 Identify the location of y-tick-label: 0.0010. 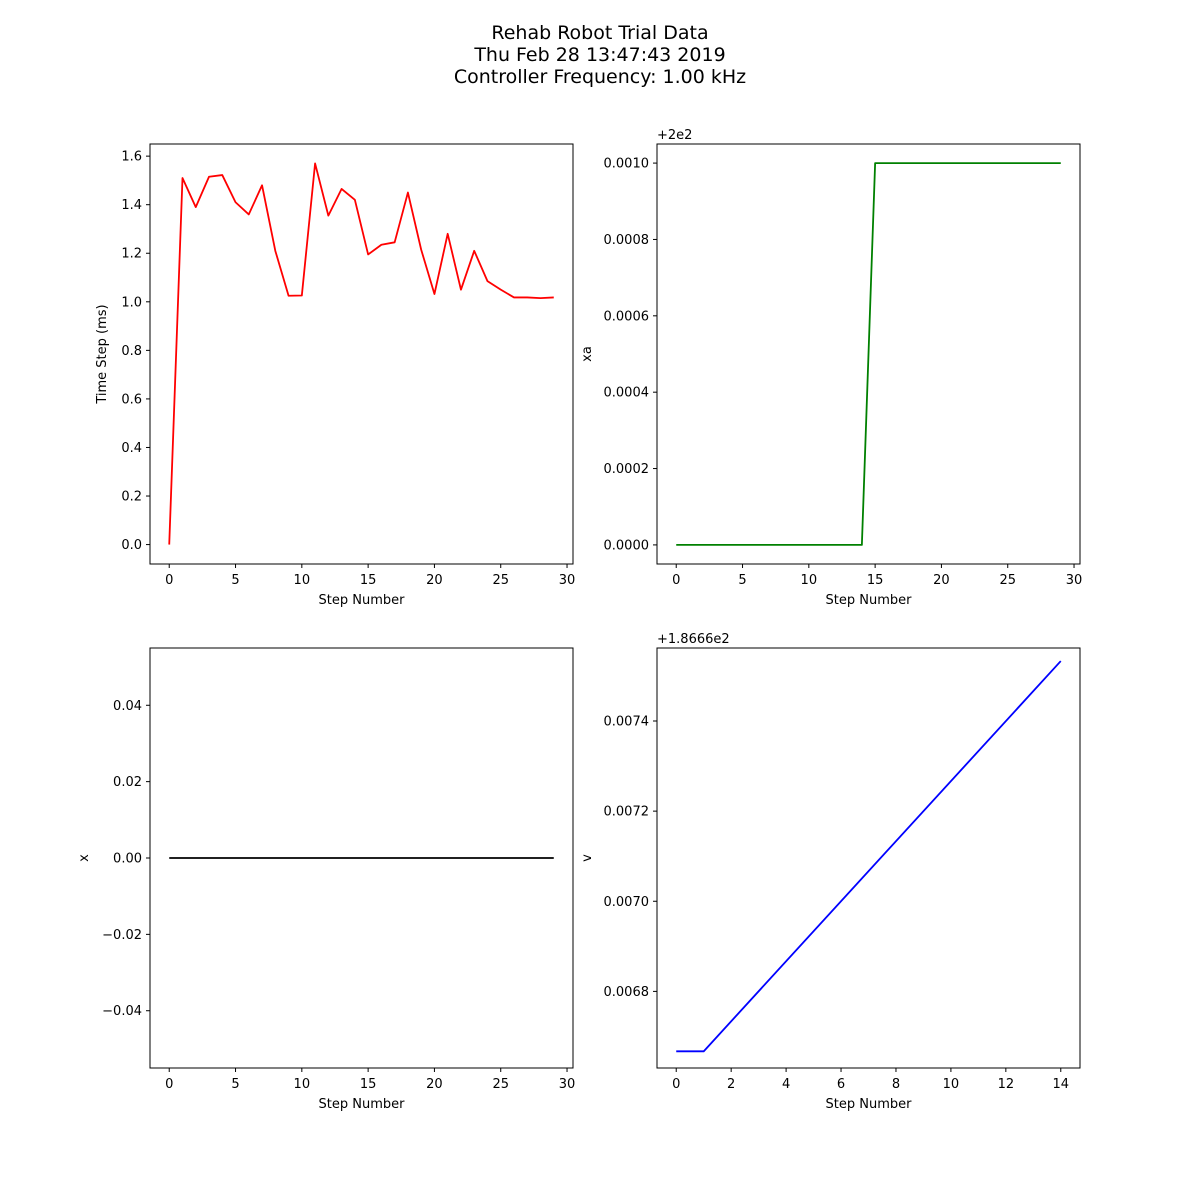
(627, 164).